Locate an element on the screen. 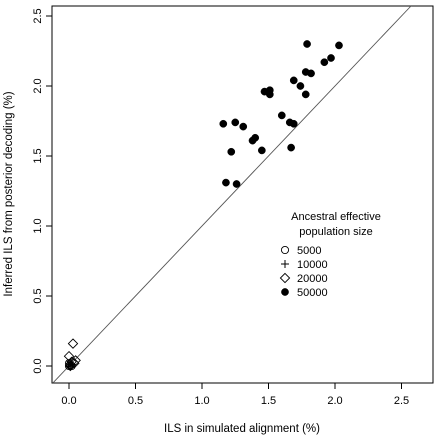 The width and height of the screenshot is (438, 440). x-tick-label: 2.0 is located at coordinates (334, 401).